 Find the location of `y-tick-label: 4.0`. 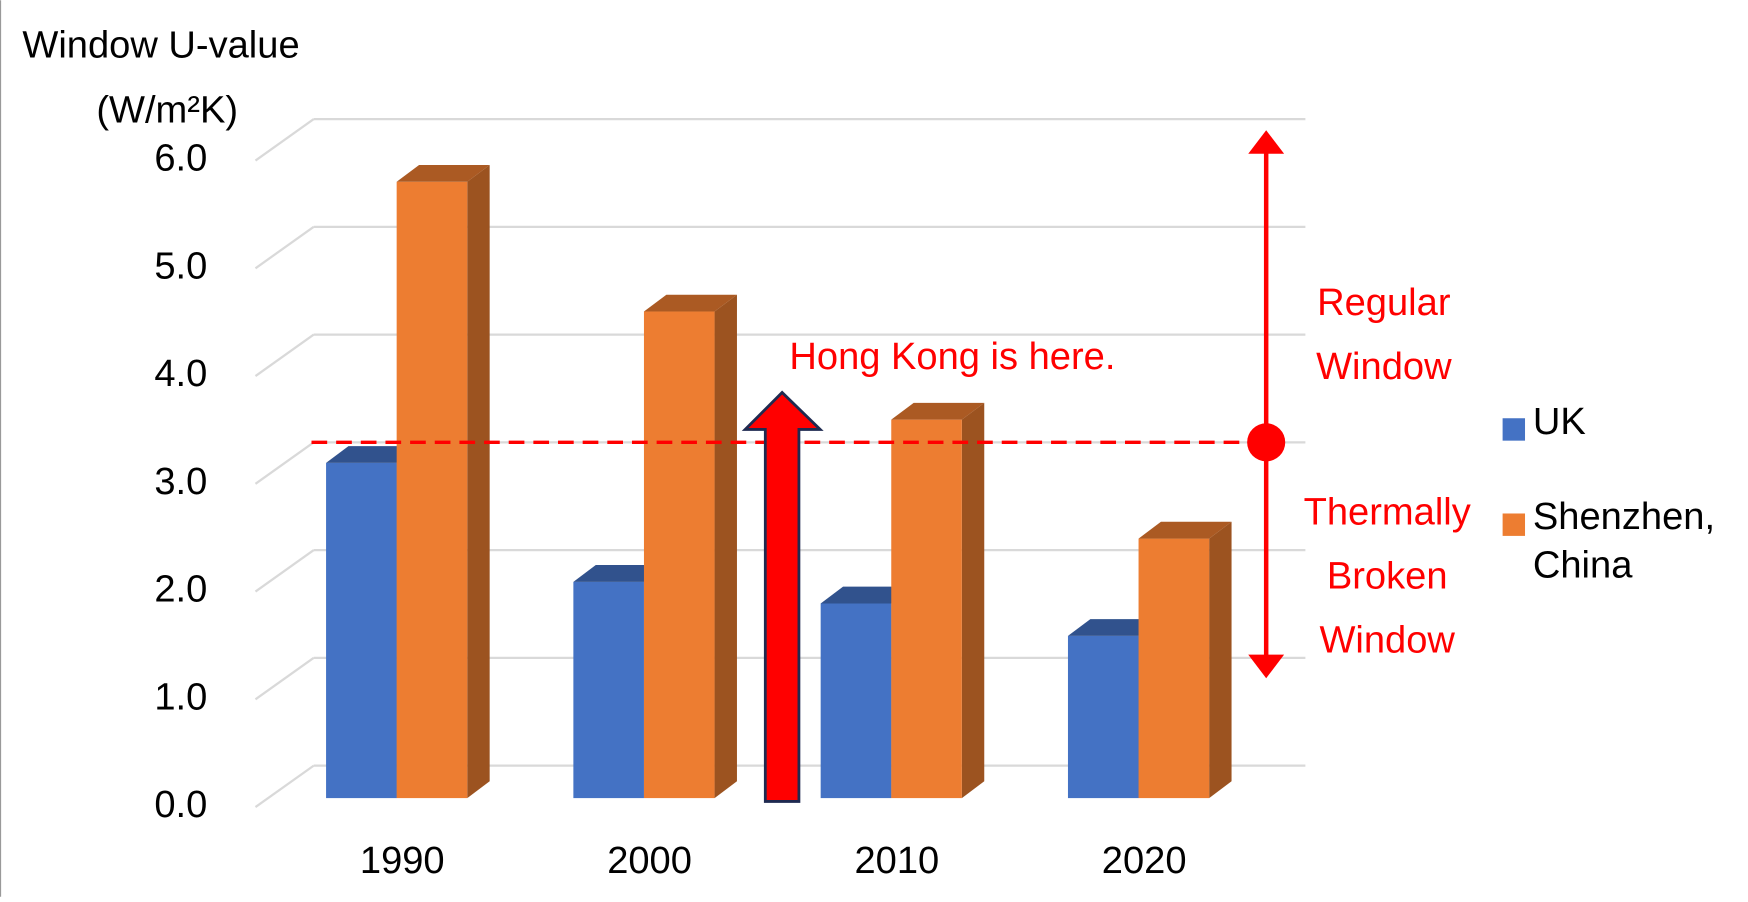

y-tick-label: 4.0 is located at coordinates (180, 374).